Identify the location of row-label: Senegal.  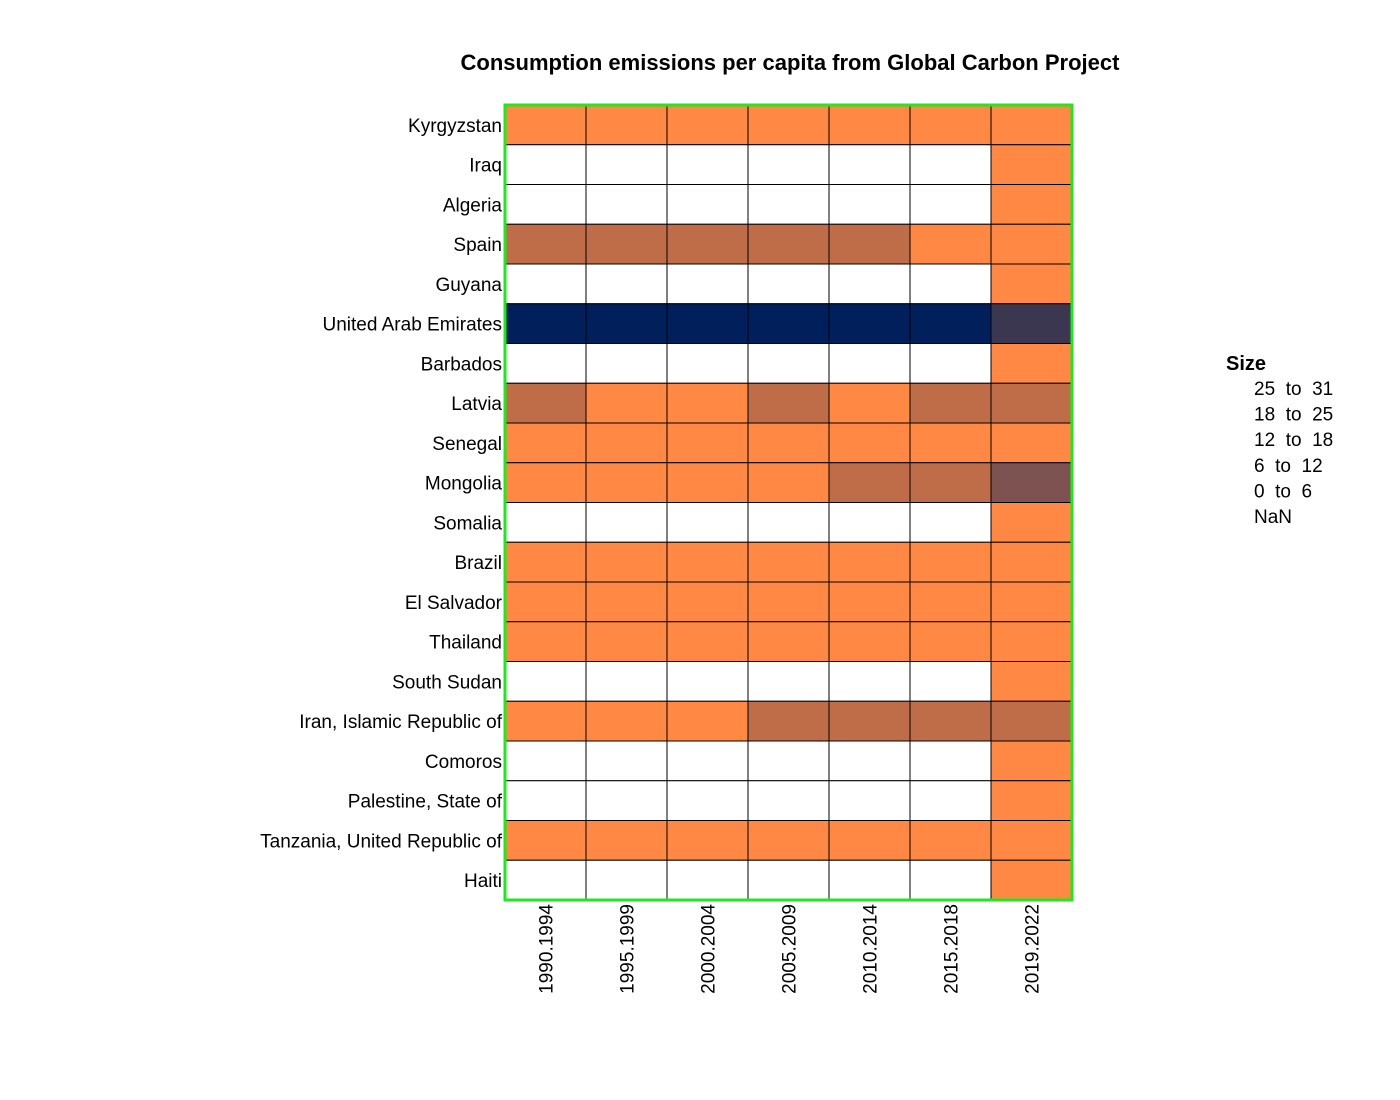
(467, 444).